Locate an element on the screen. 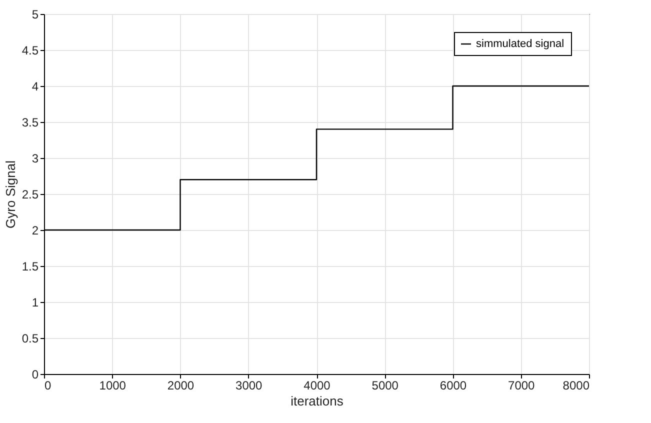 The width and height of the screenshot is (651, 423). y-tick-label: 0.5 is located at coordinates (30, 339).